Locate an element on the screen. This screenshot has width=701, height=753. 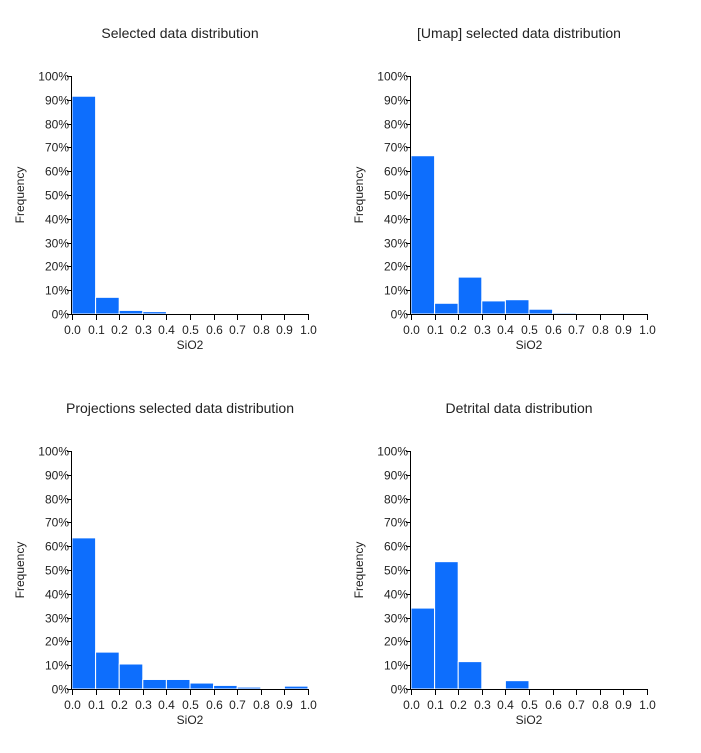
chart-title: Projections selected data distribution is located at coordinates (180, 408).